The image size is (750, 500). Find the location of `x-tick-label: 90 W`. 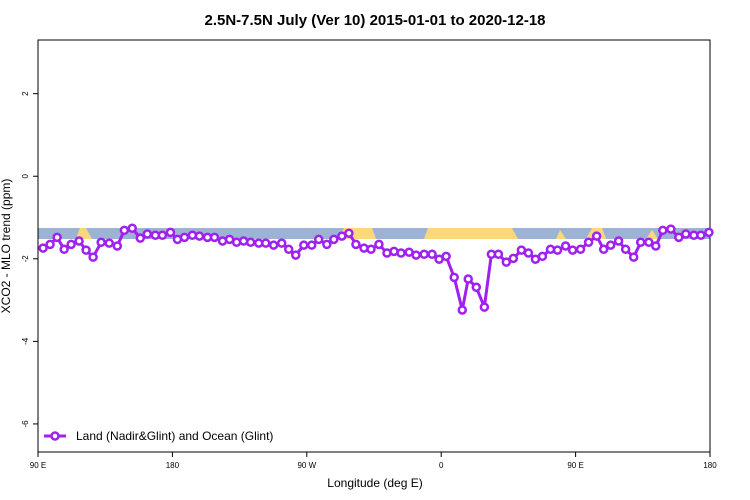

x-tick-label: 90 W is located at coordinates (306, 465).